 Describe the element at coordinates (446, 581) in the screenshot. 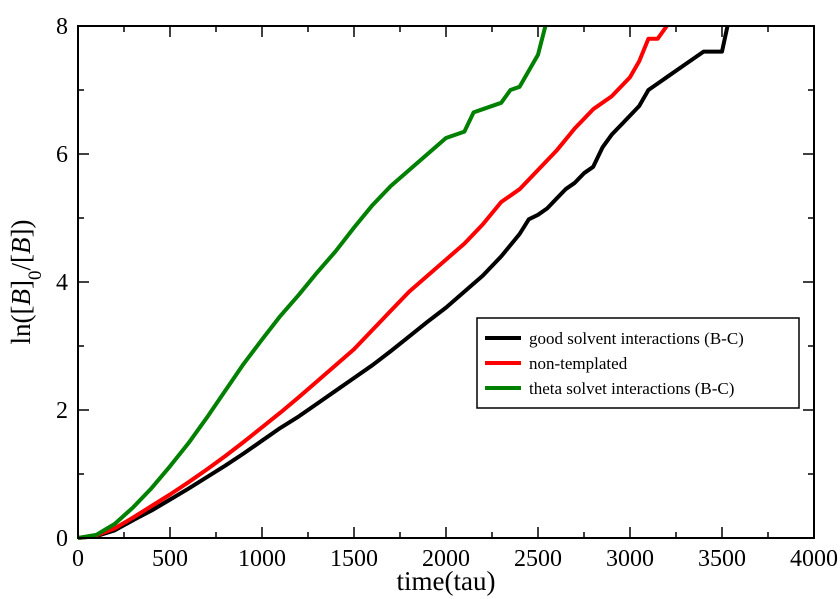

I see `x-axis-title: time(tau)` at that location.